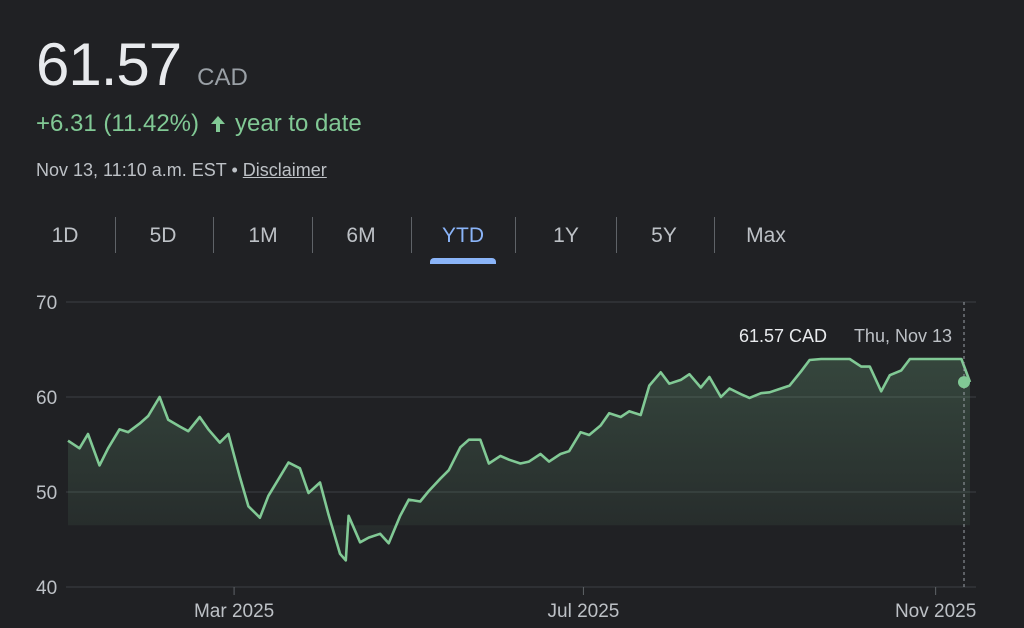 The height and width of the screenshot is (628, 1024). What do you see at coordinates (163, 235) in the screenshot?
I see `tab-5d: 5D` at bounding box center [163, 235].